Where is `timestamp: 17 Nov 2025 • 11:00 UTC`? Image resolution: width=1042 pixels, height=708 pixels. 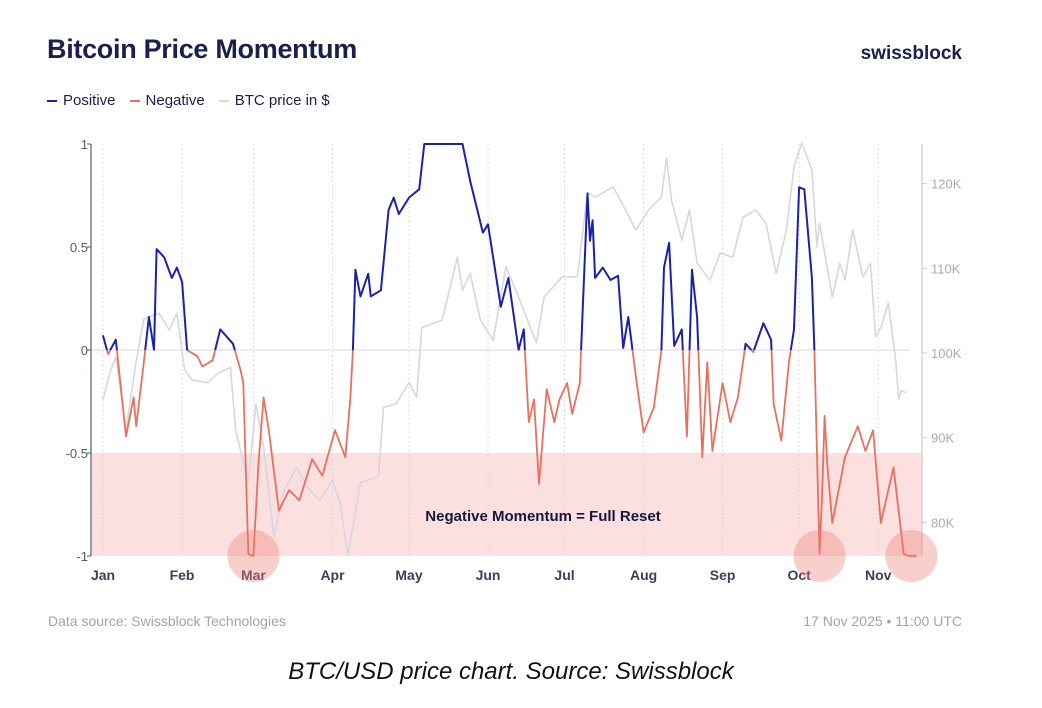 timestamp: 17 Nov 2025 • 11:00 UTC is located at coordinates (882, 621).